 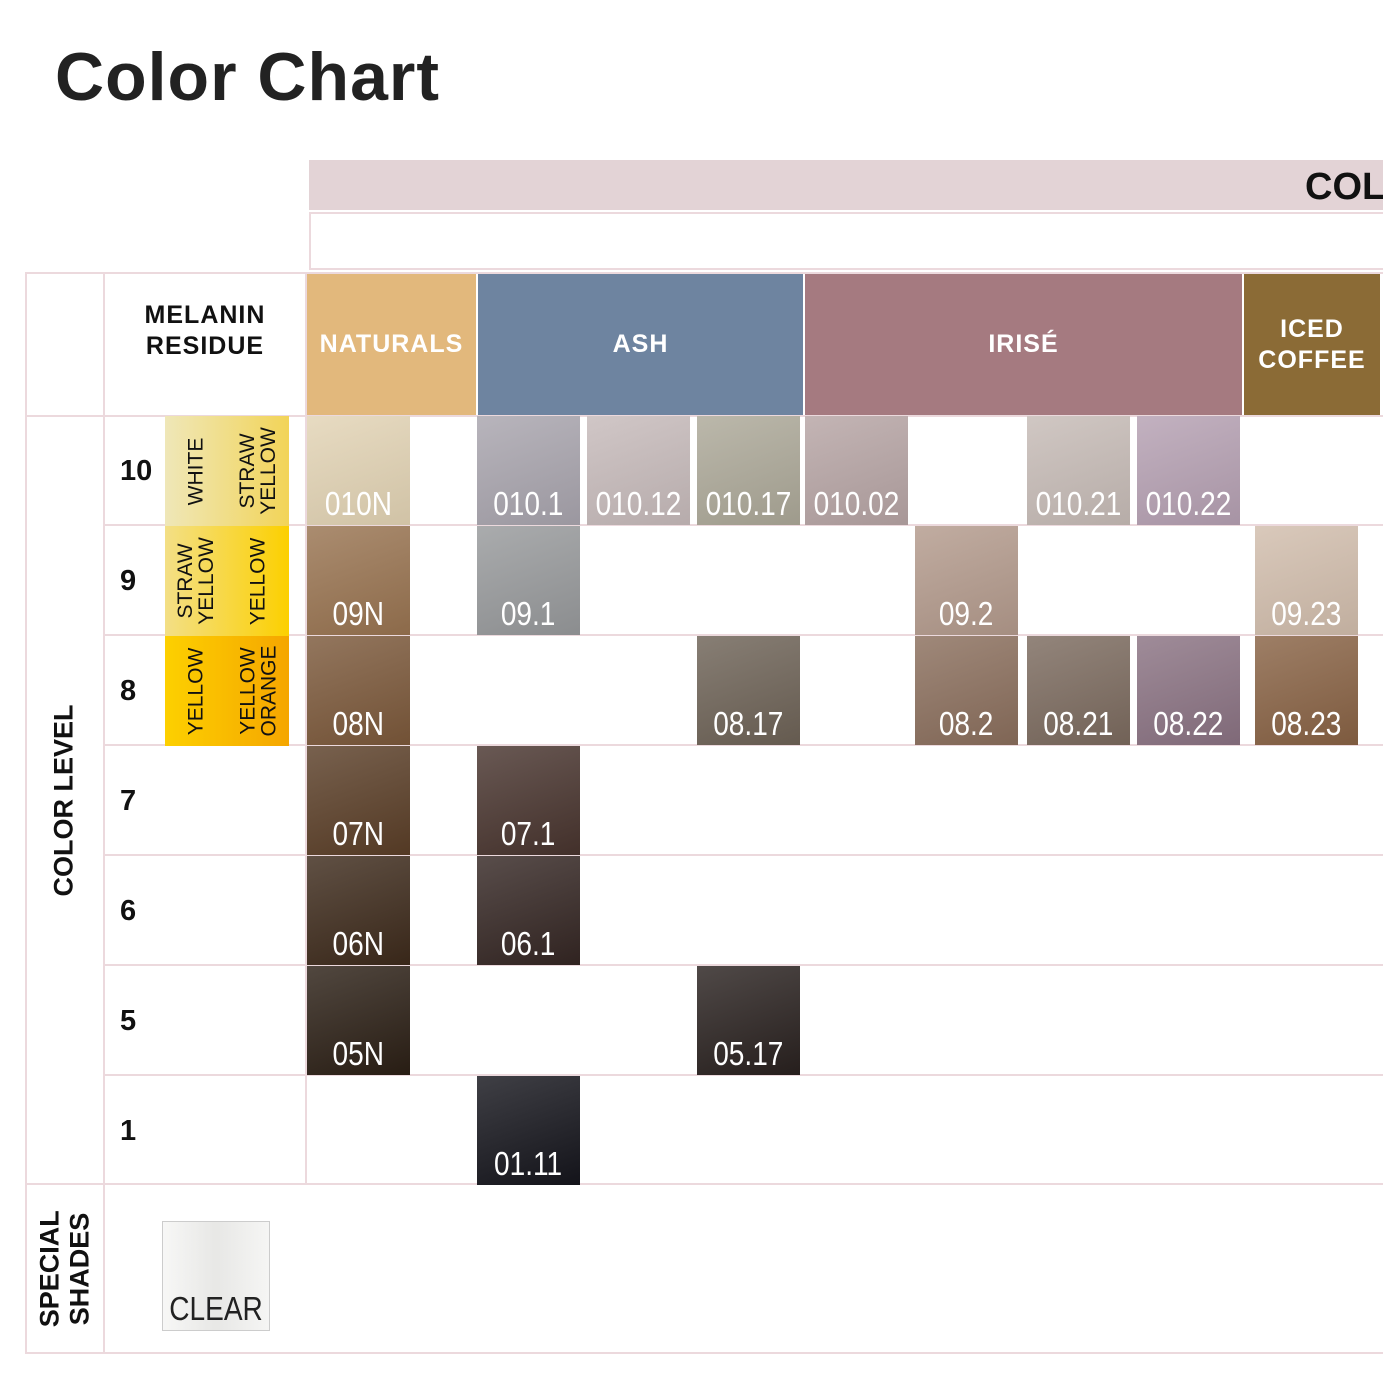 I want to click on level-number: 1, so click(x=128, y=1131).